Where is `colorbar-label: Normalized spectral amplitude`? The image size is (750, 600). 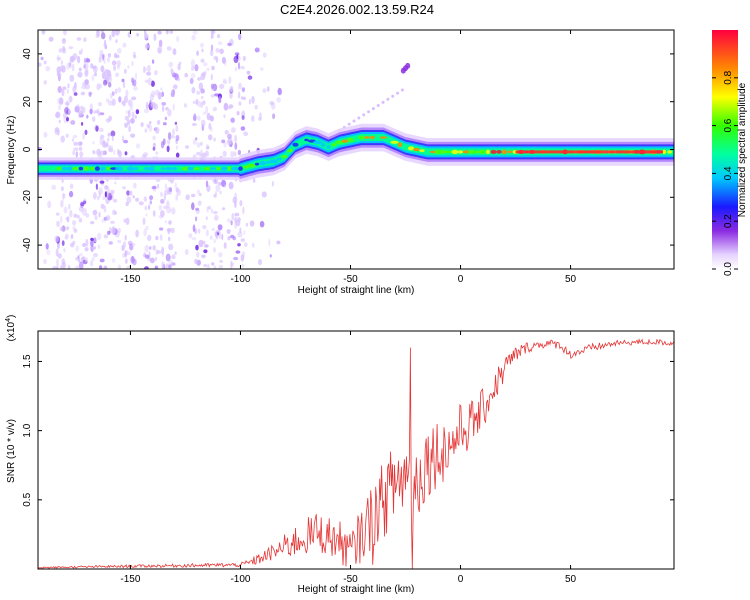 colorbar-label: Normalized spectral amplitude is located at coordinates (742, 149).